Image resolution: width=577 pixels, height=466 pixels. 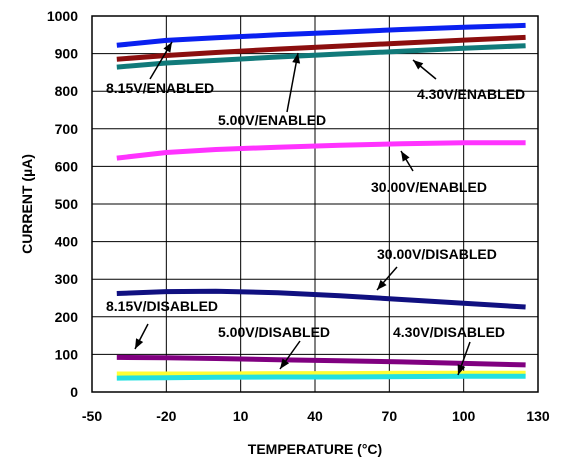 I want to click on y-tick-label: 100, so click(x=67, y=354).